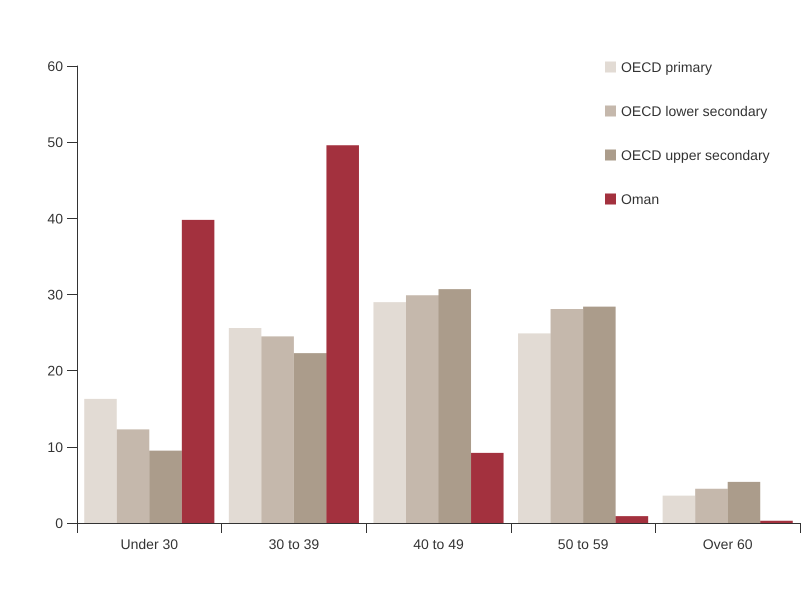 The image size is (810, 596). What do you see at coordinates (149, 544) in the screenshot?
I see `x-tick-label: Under 30` at bounding box center [149, 544].